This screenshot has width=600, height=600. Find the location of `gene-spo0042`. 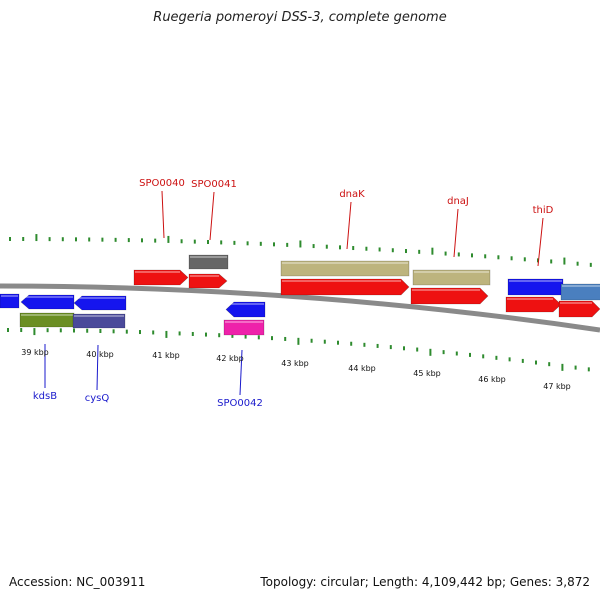

gene-spo0042 is located at coordinates (245, 309).